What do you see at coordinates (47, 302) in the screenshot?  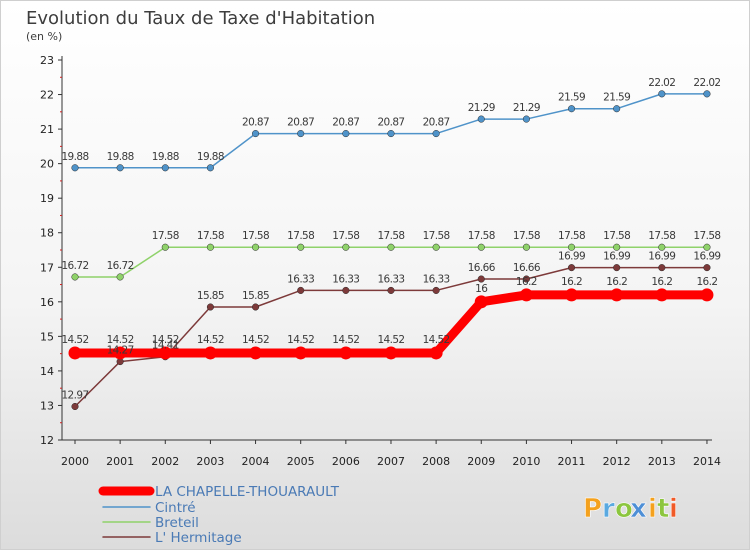 I see `y-tick-label: 16` at bounding box center [47, 302].